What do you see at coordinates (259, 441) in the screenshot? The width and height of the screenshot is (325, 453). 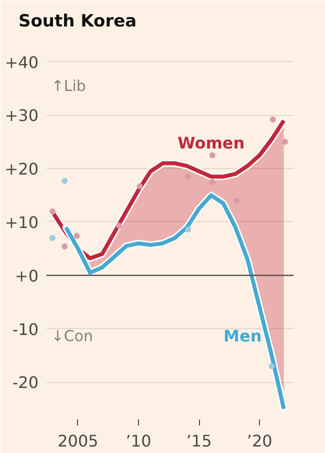 I see `x-tick-label: ’20` at bounding box center [259, 441].